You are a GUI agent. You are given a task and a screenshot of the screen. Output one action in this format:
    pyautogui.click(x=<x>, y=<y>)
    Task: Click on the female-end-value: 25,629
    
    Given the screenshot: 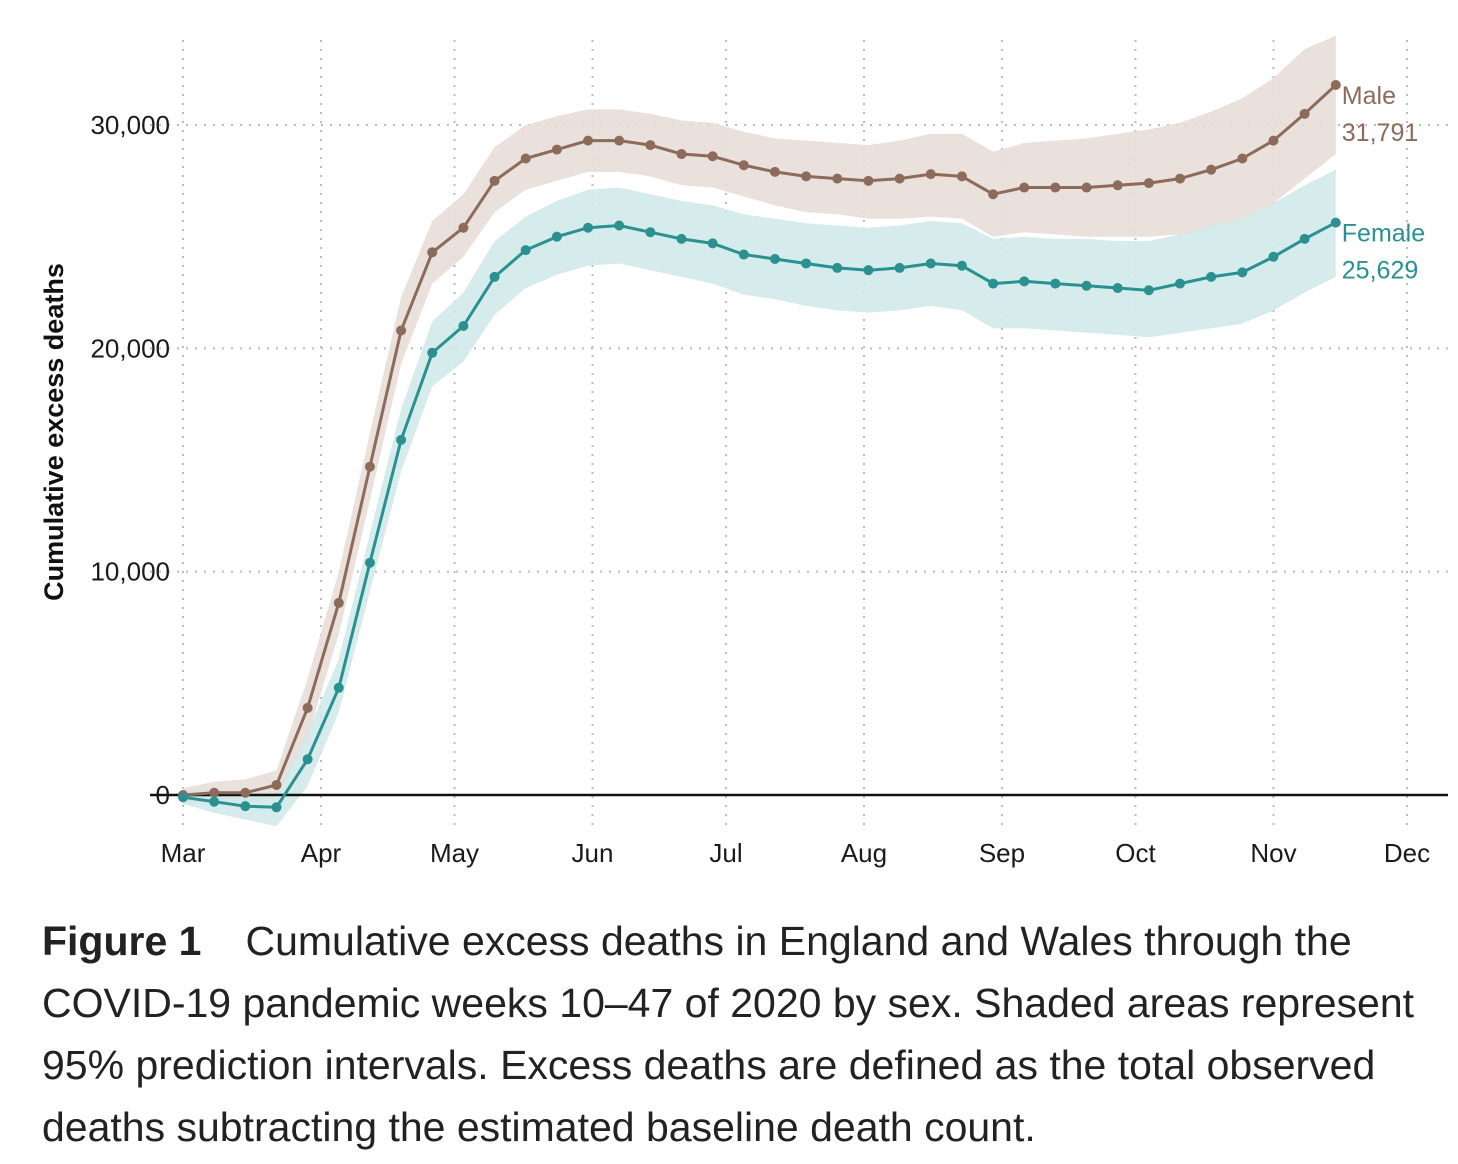 What is the action you would take?
    pyautogui.click(x=1380, y=271)
    